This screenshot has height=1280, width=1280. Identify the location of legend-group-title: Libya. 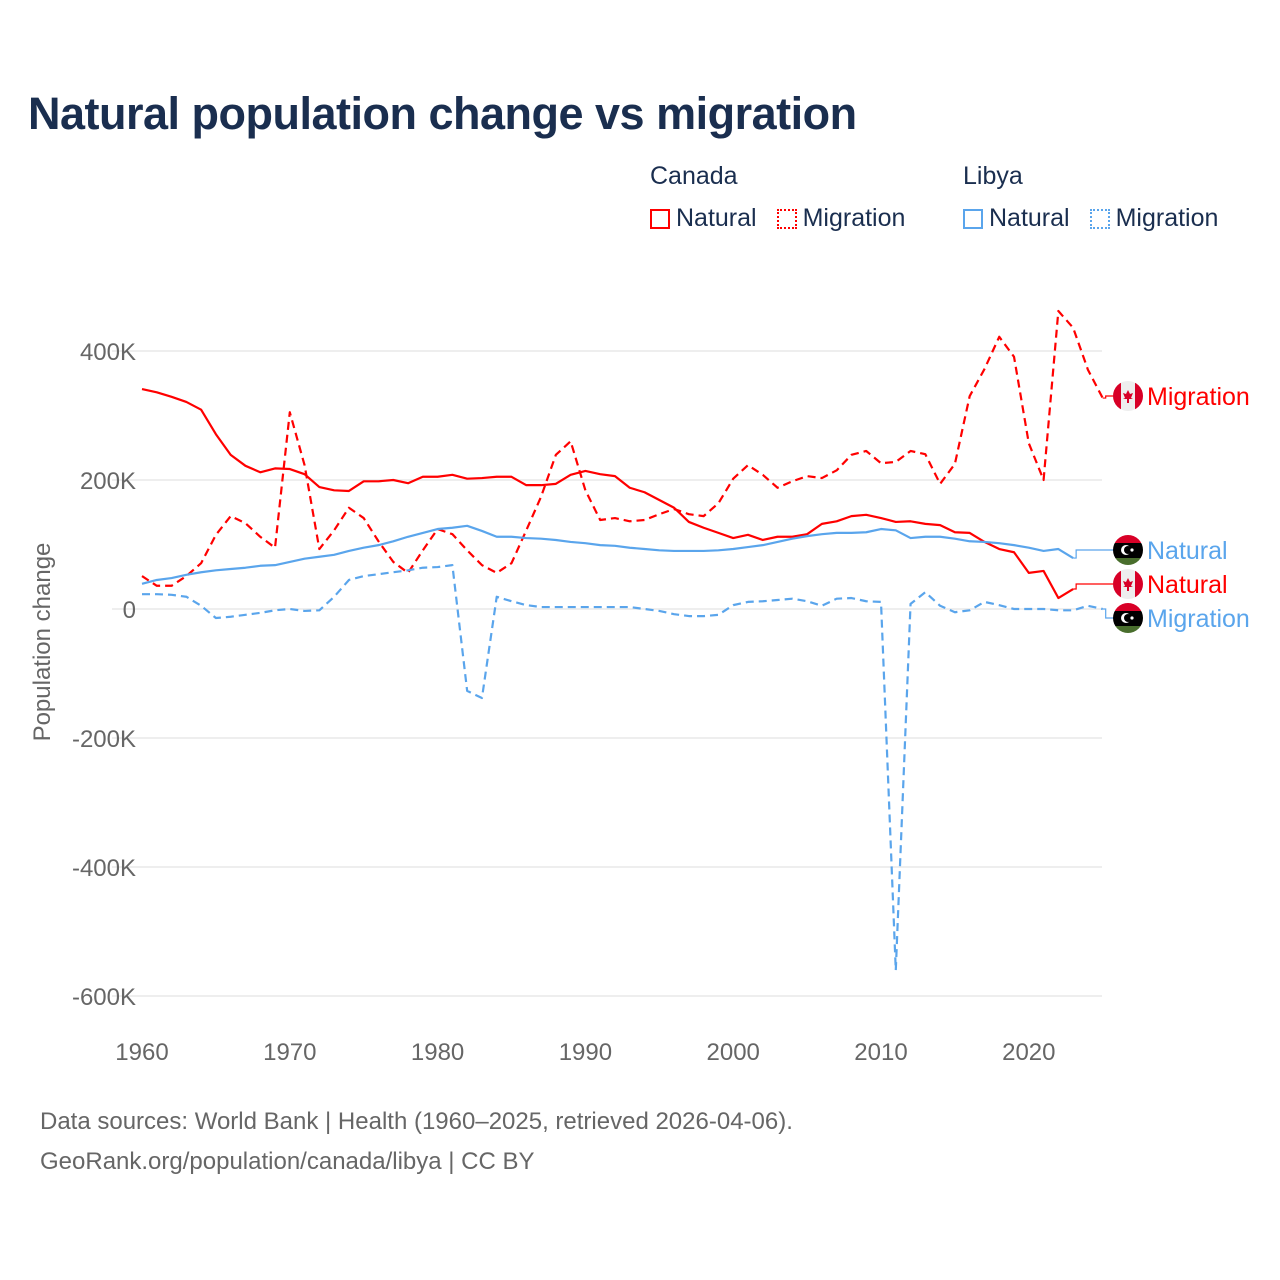
(993, 176).